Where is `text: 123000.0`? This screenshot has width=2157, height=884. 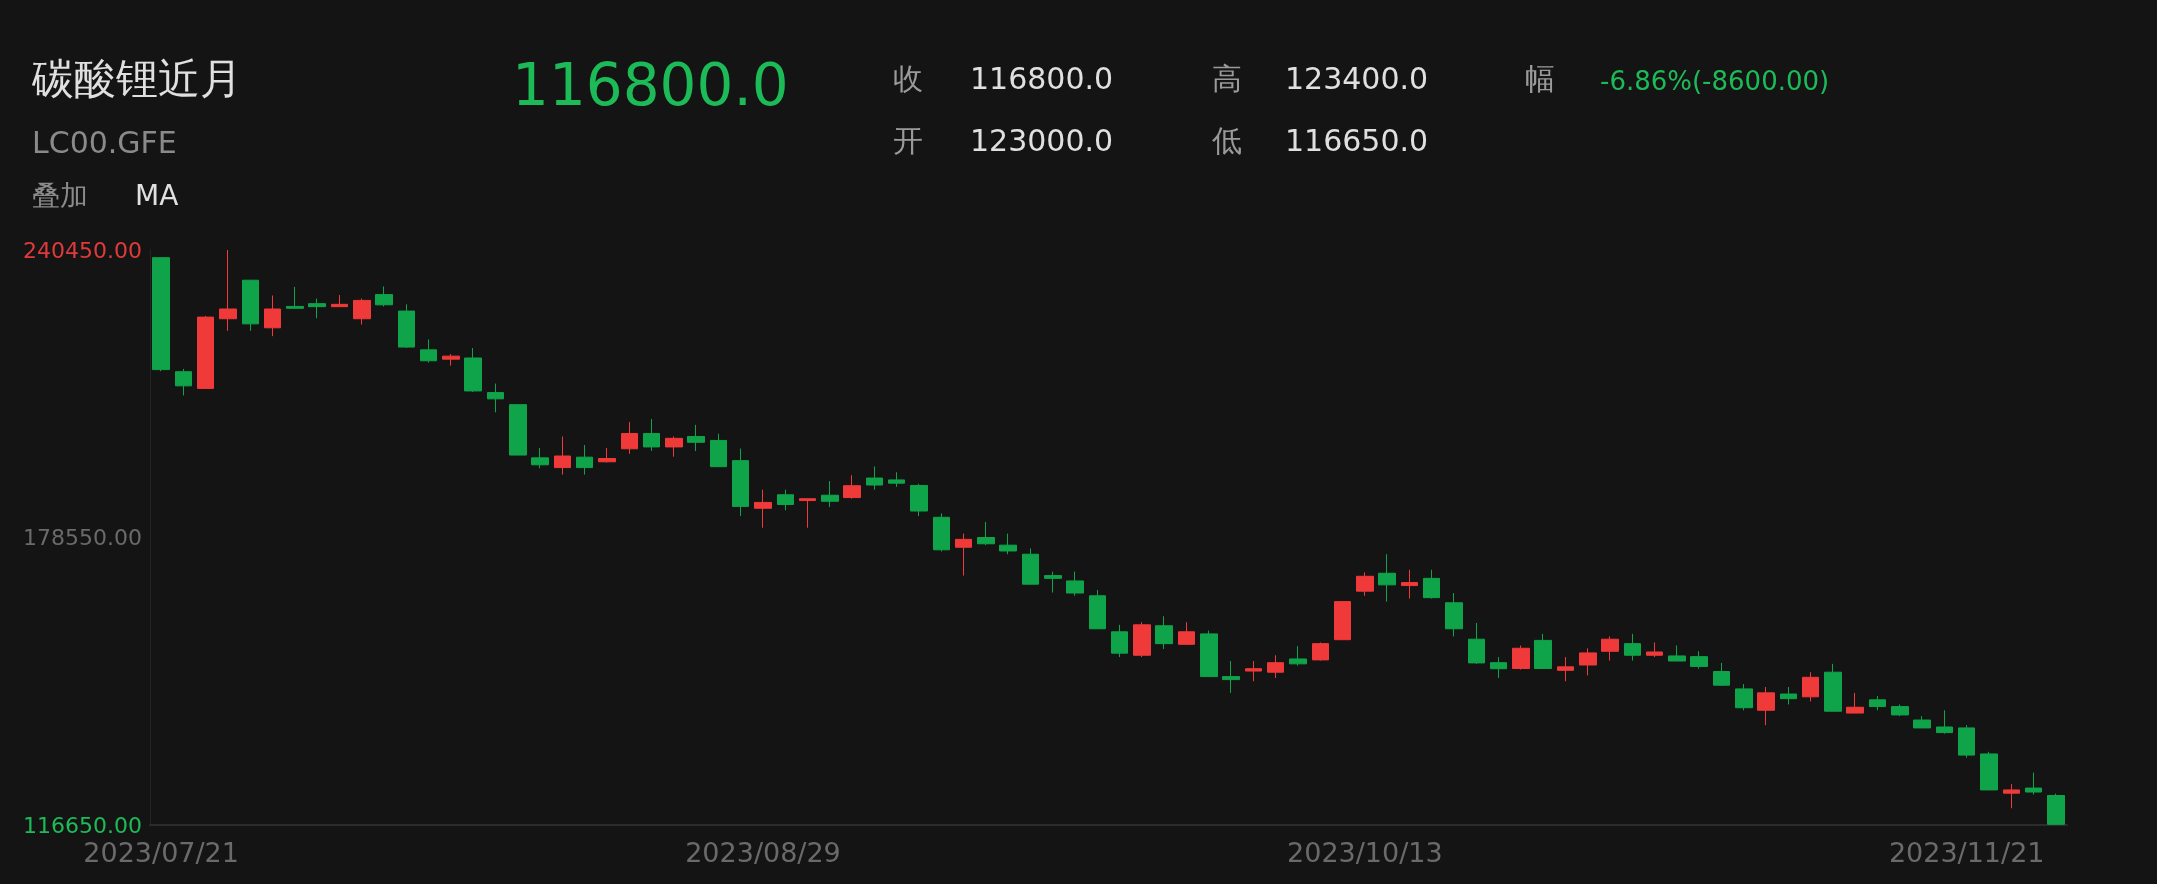 text: 123000.0 is located at coordinates (1042, 140).